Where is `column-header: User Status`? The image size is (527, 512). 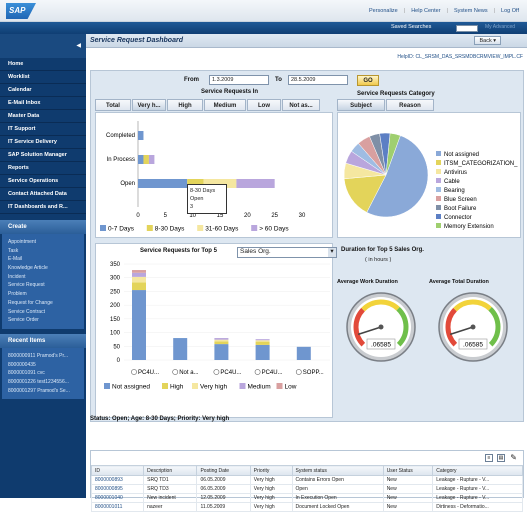 column-header: User Status is located at coordinates (408, 470).